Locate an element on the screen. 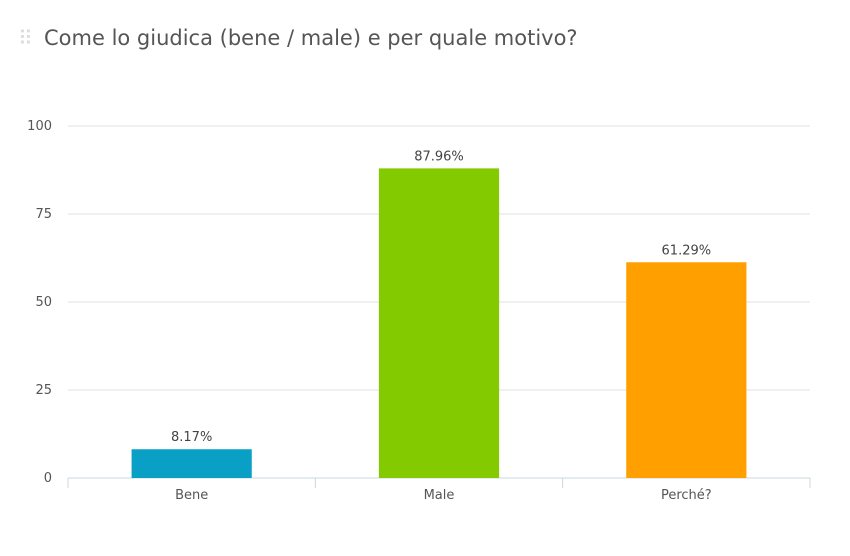 The width and height of the screenshot is (850, 556). bar-male is located at coordinates (439, 323).